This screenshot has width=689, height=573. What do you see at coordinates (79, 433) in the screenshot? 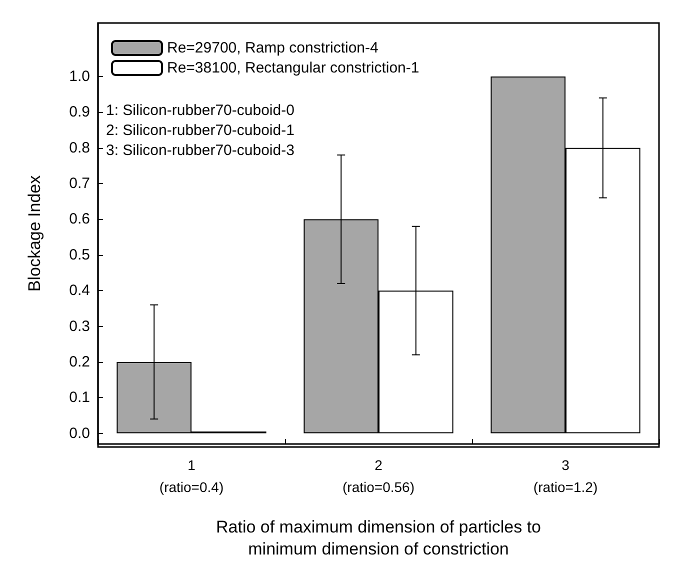
I see `y-tick-label: 0.0` at bounding box center [79, 433].